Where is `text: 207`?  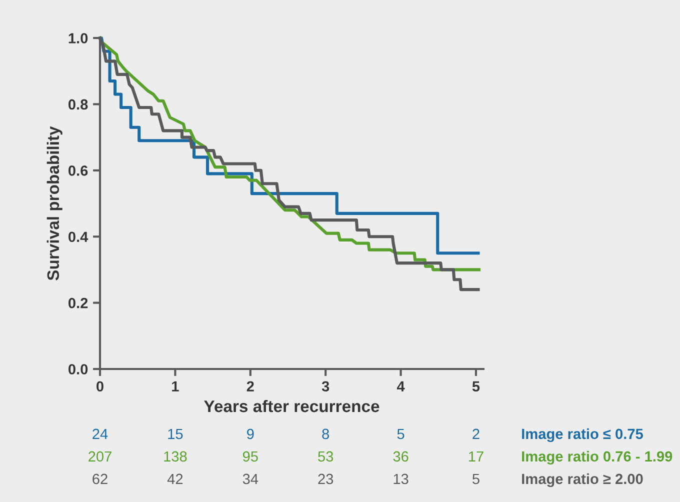
text: 207 is located at coordinates (100, 456).